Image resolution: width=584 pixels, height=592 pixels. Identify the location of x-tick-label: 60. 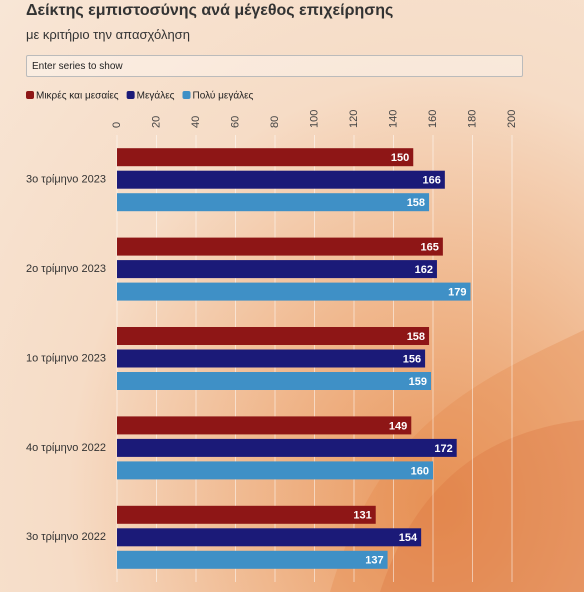
(235, 122).